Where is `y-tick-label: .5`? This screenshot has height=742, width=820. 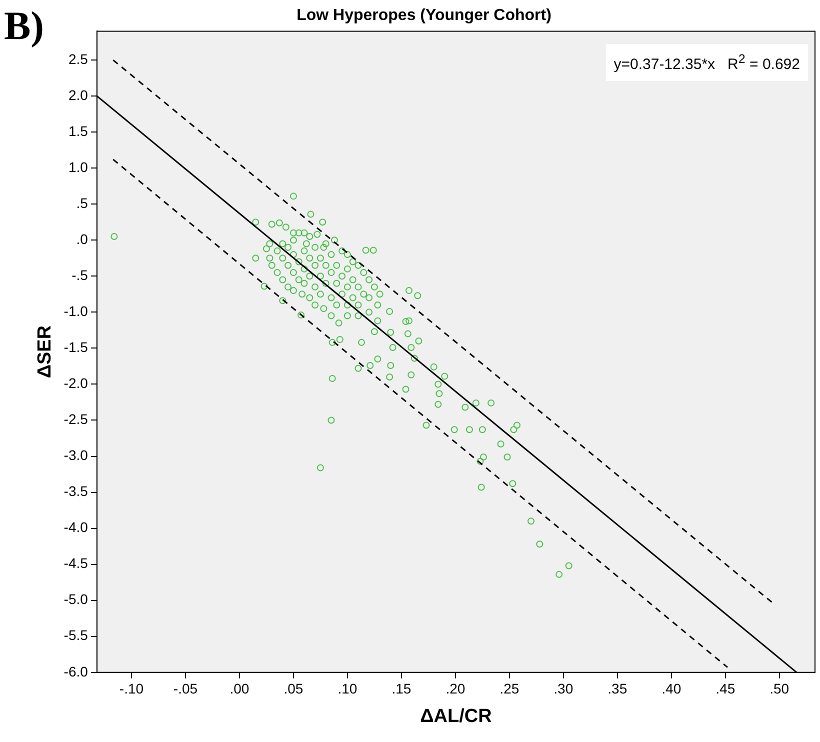 y-tick-label: .5 is located at coordinates (82, 202).